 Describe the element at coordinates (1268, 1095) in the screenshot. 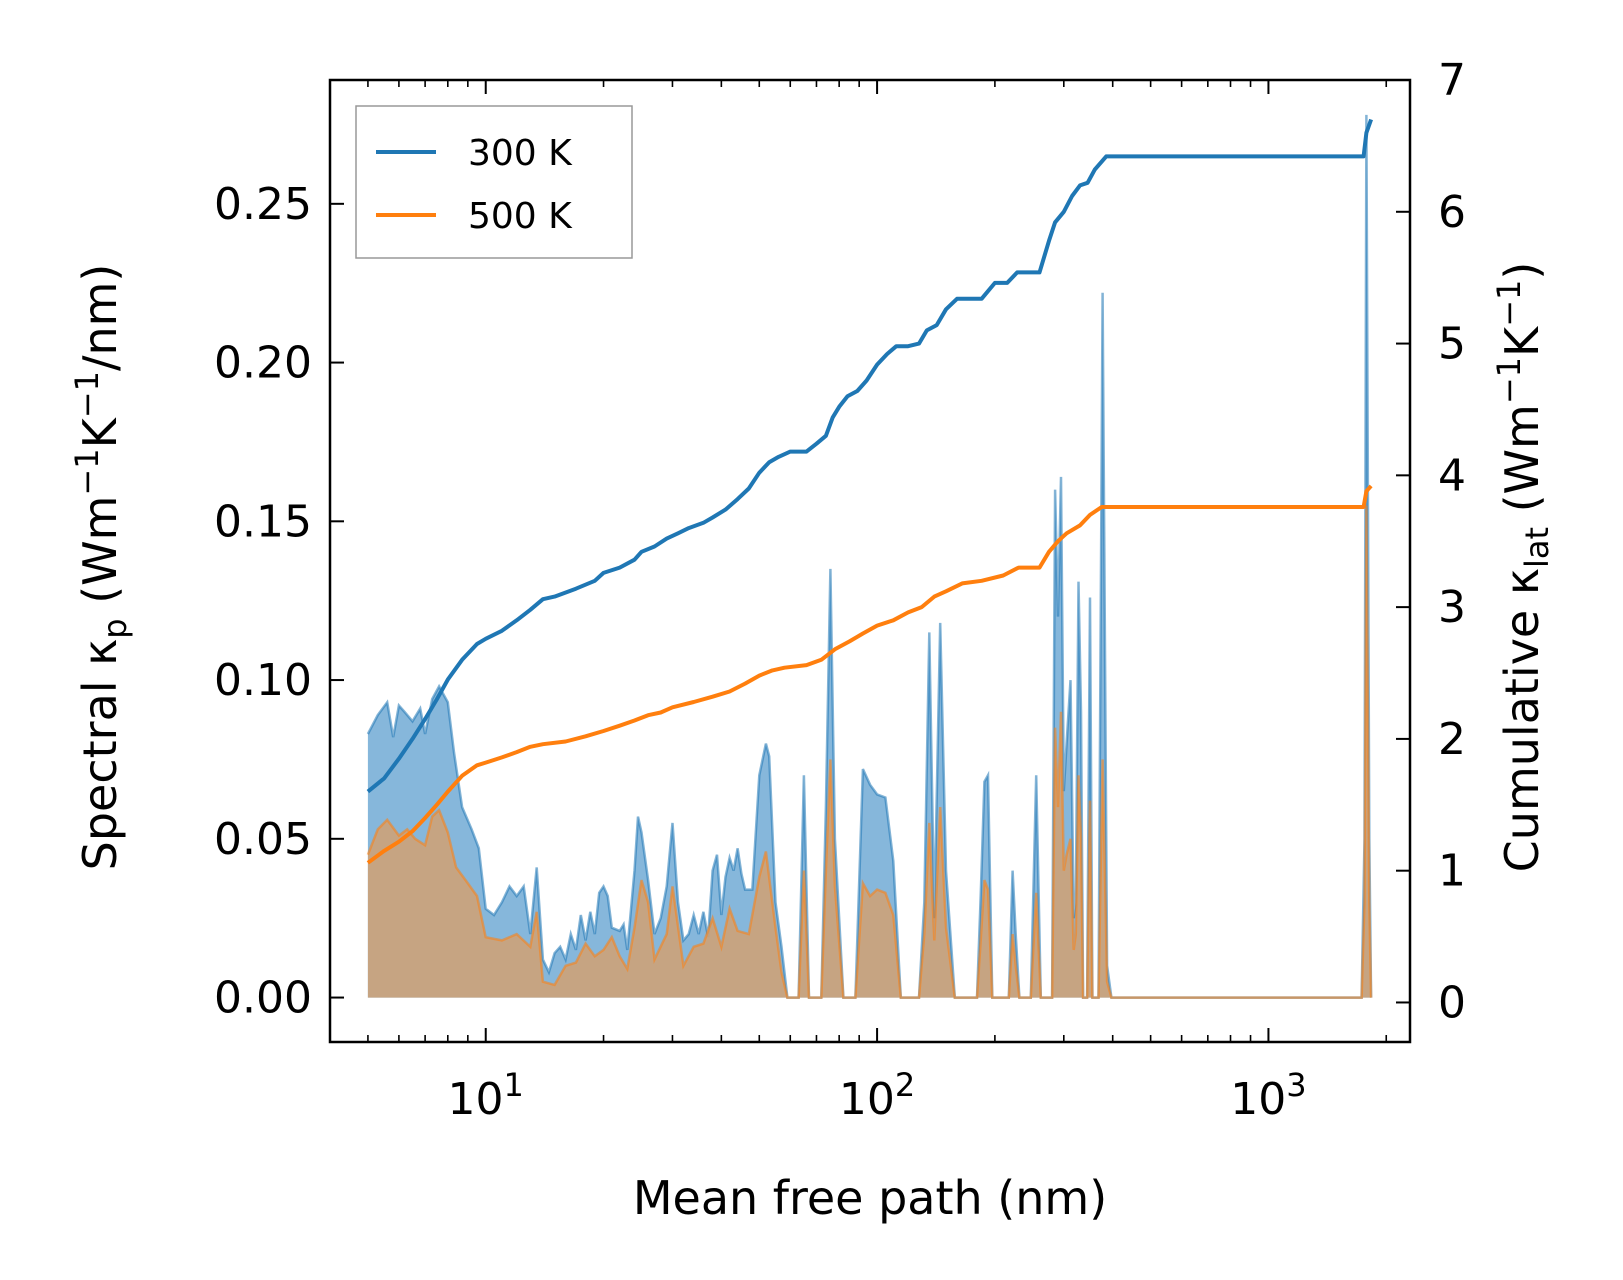

I see `x-tick-label: 10³` at that location.